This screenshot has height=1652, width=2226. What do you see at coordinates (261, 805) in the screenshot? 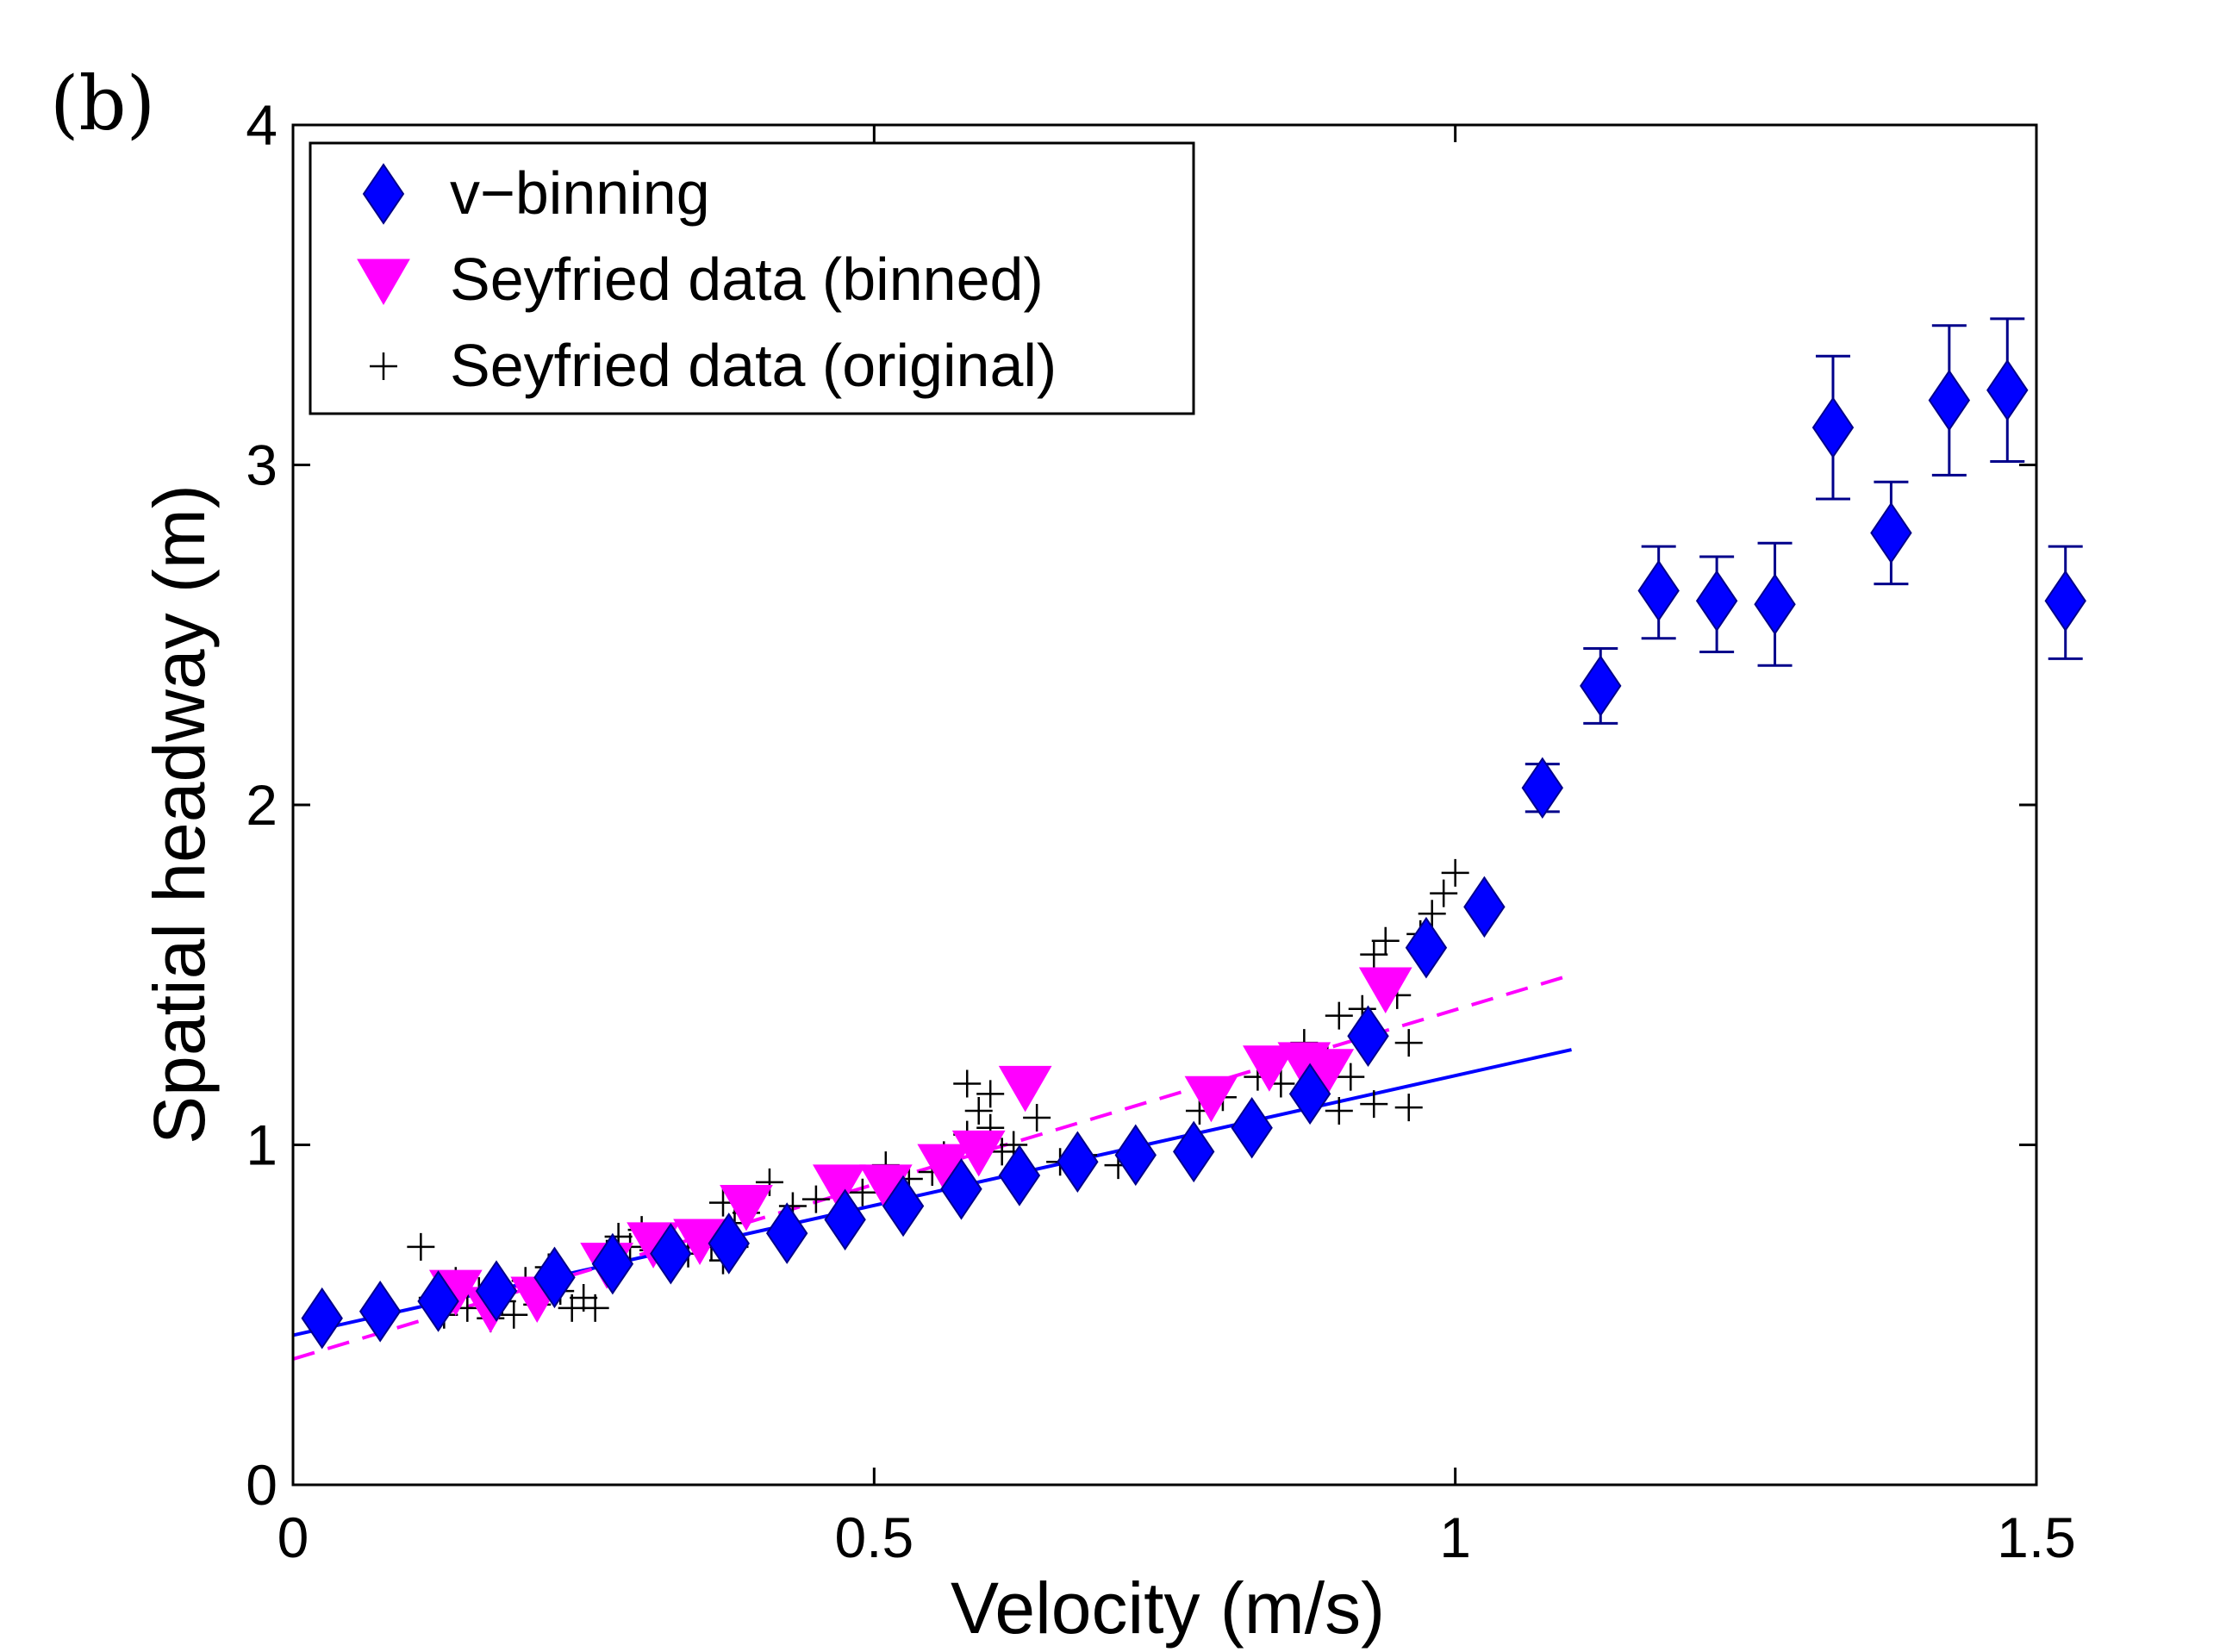
I see `y-tick-label: 2` at bounding box center [261, 805].